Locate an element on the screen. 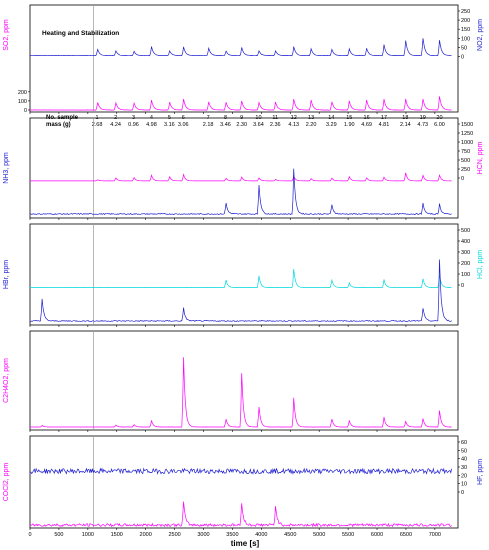 This screenshot has height=550, width=489. sample-mass: 3.06 is located at coordinates (183, 125).